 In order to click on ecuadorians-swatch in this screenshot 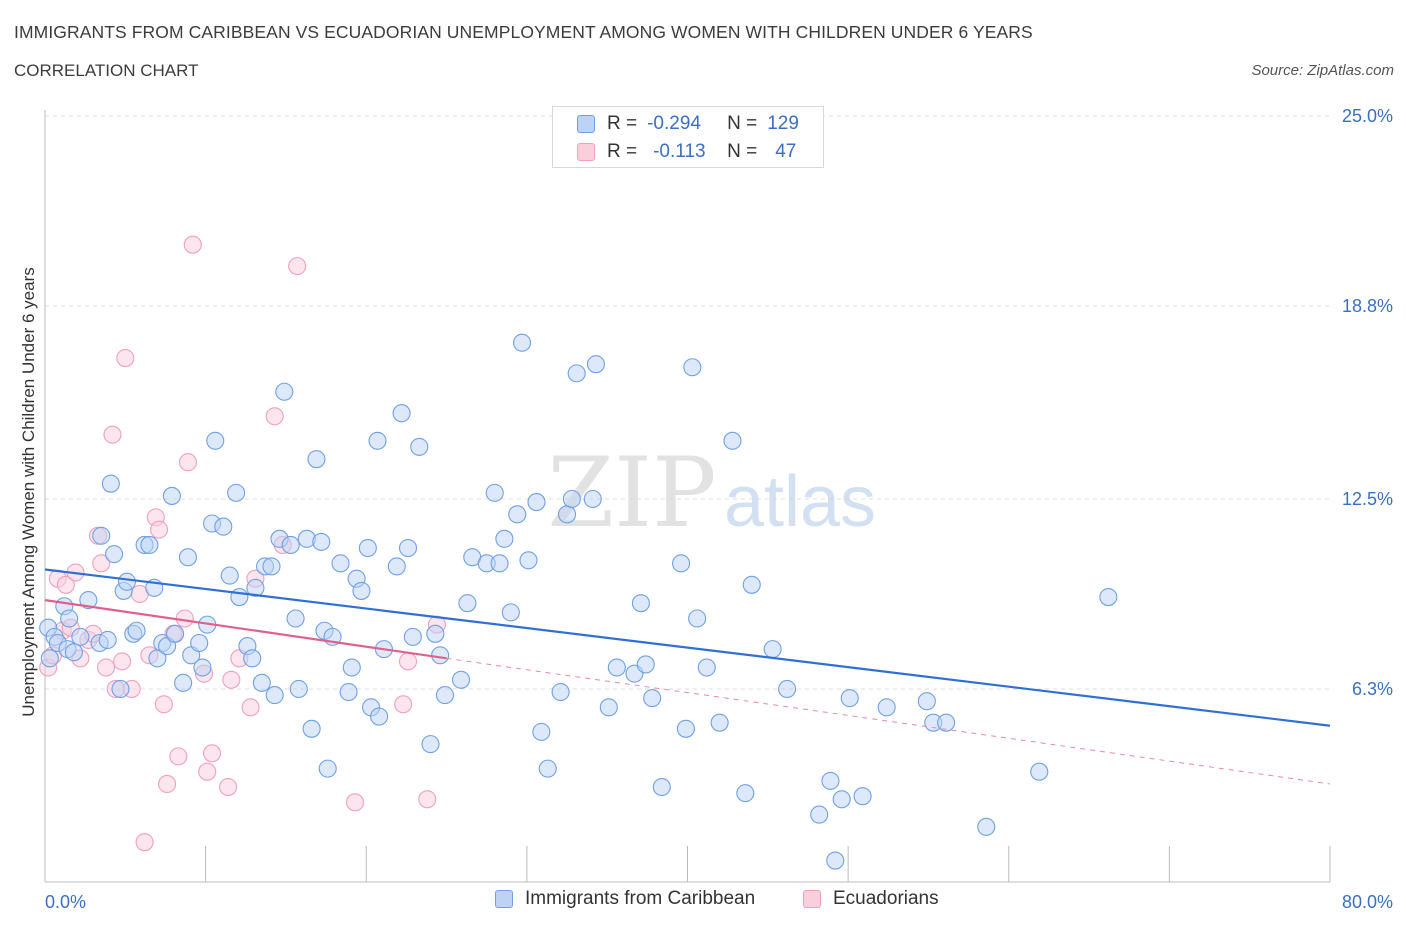, I will do `click(586, 152)`.